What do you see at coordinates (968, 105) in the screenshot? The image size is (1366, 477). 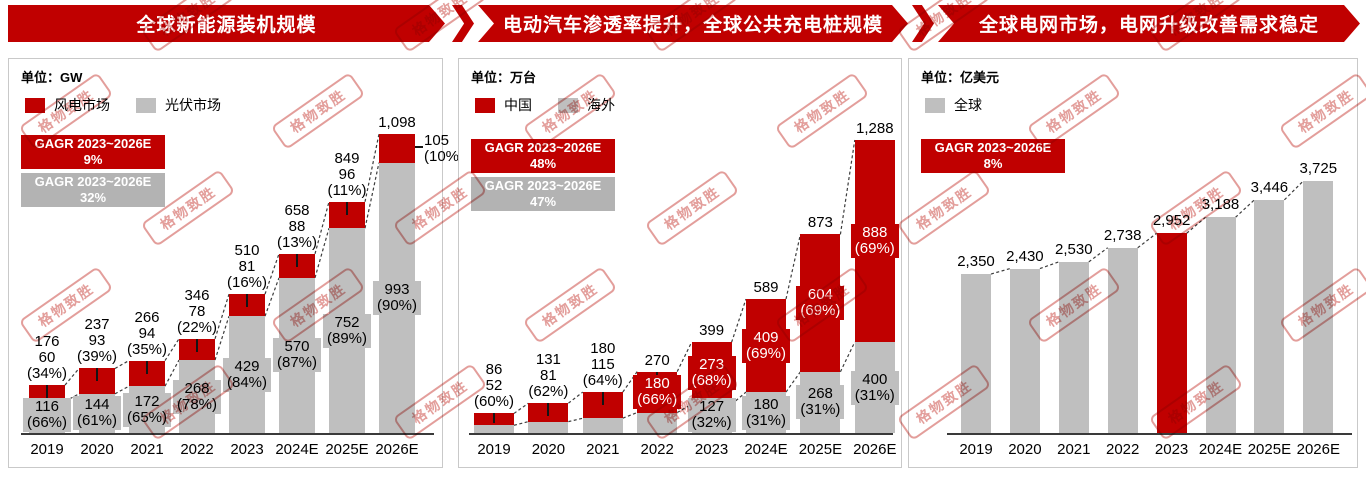 I see `legend-label: 全球` at bounding box center [968, 105].